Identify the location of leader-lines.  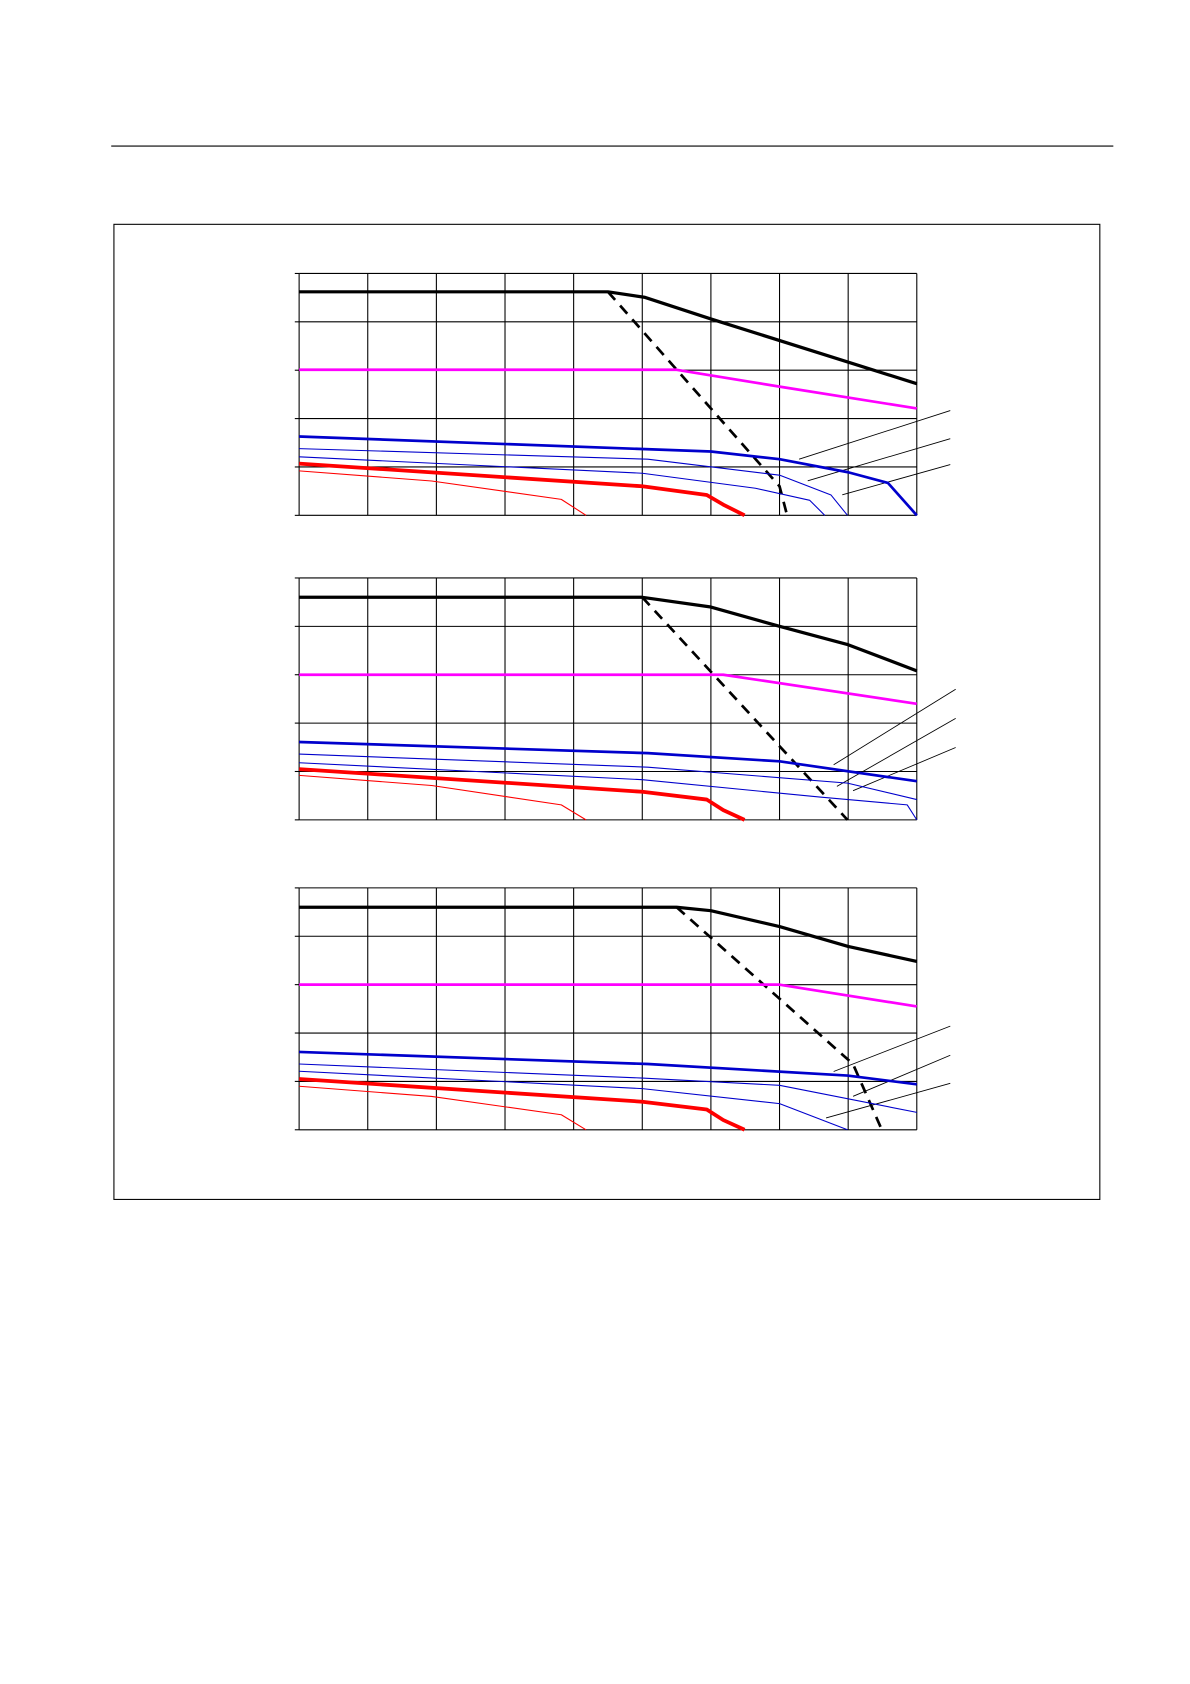
(877, 764).